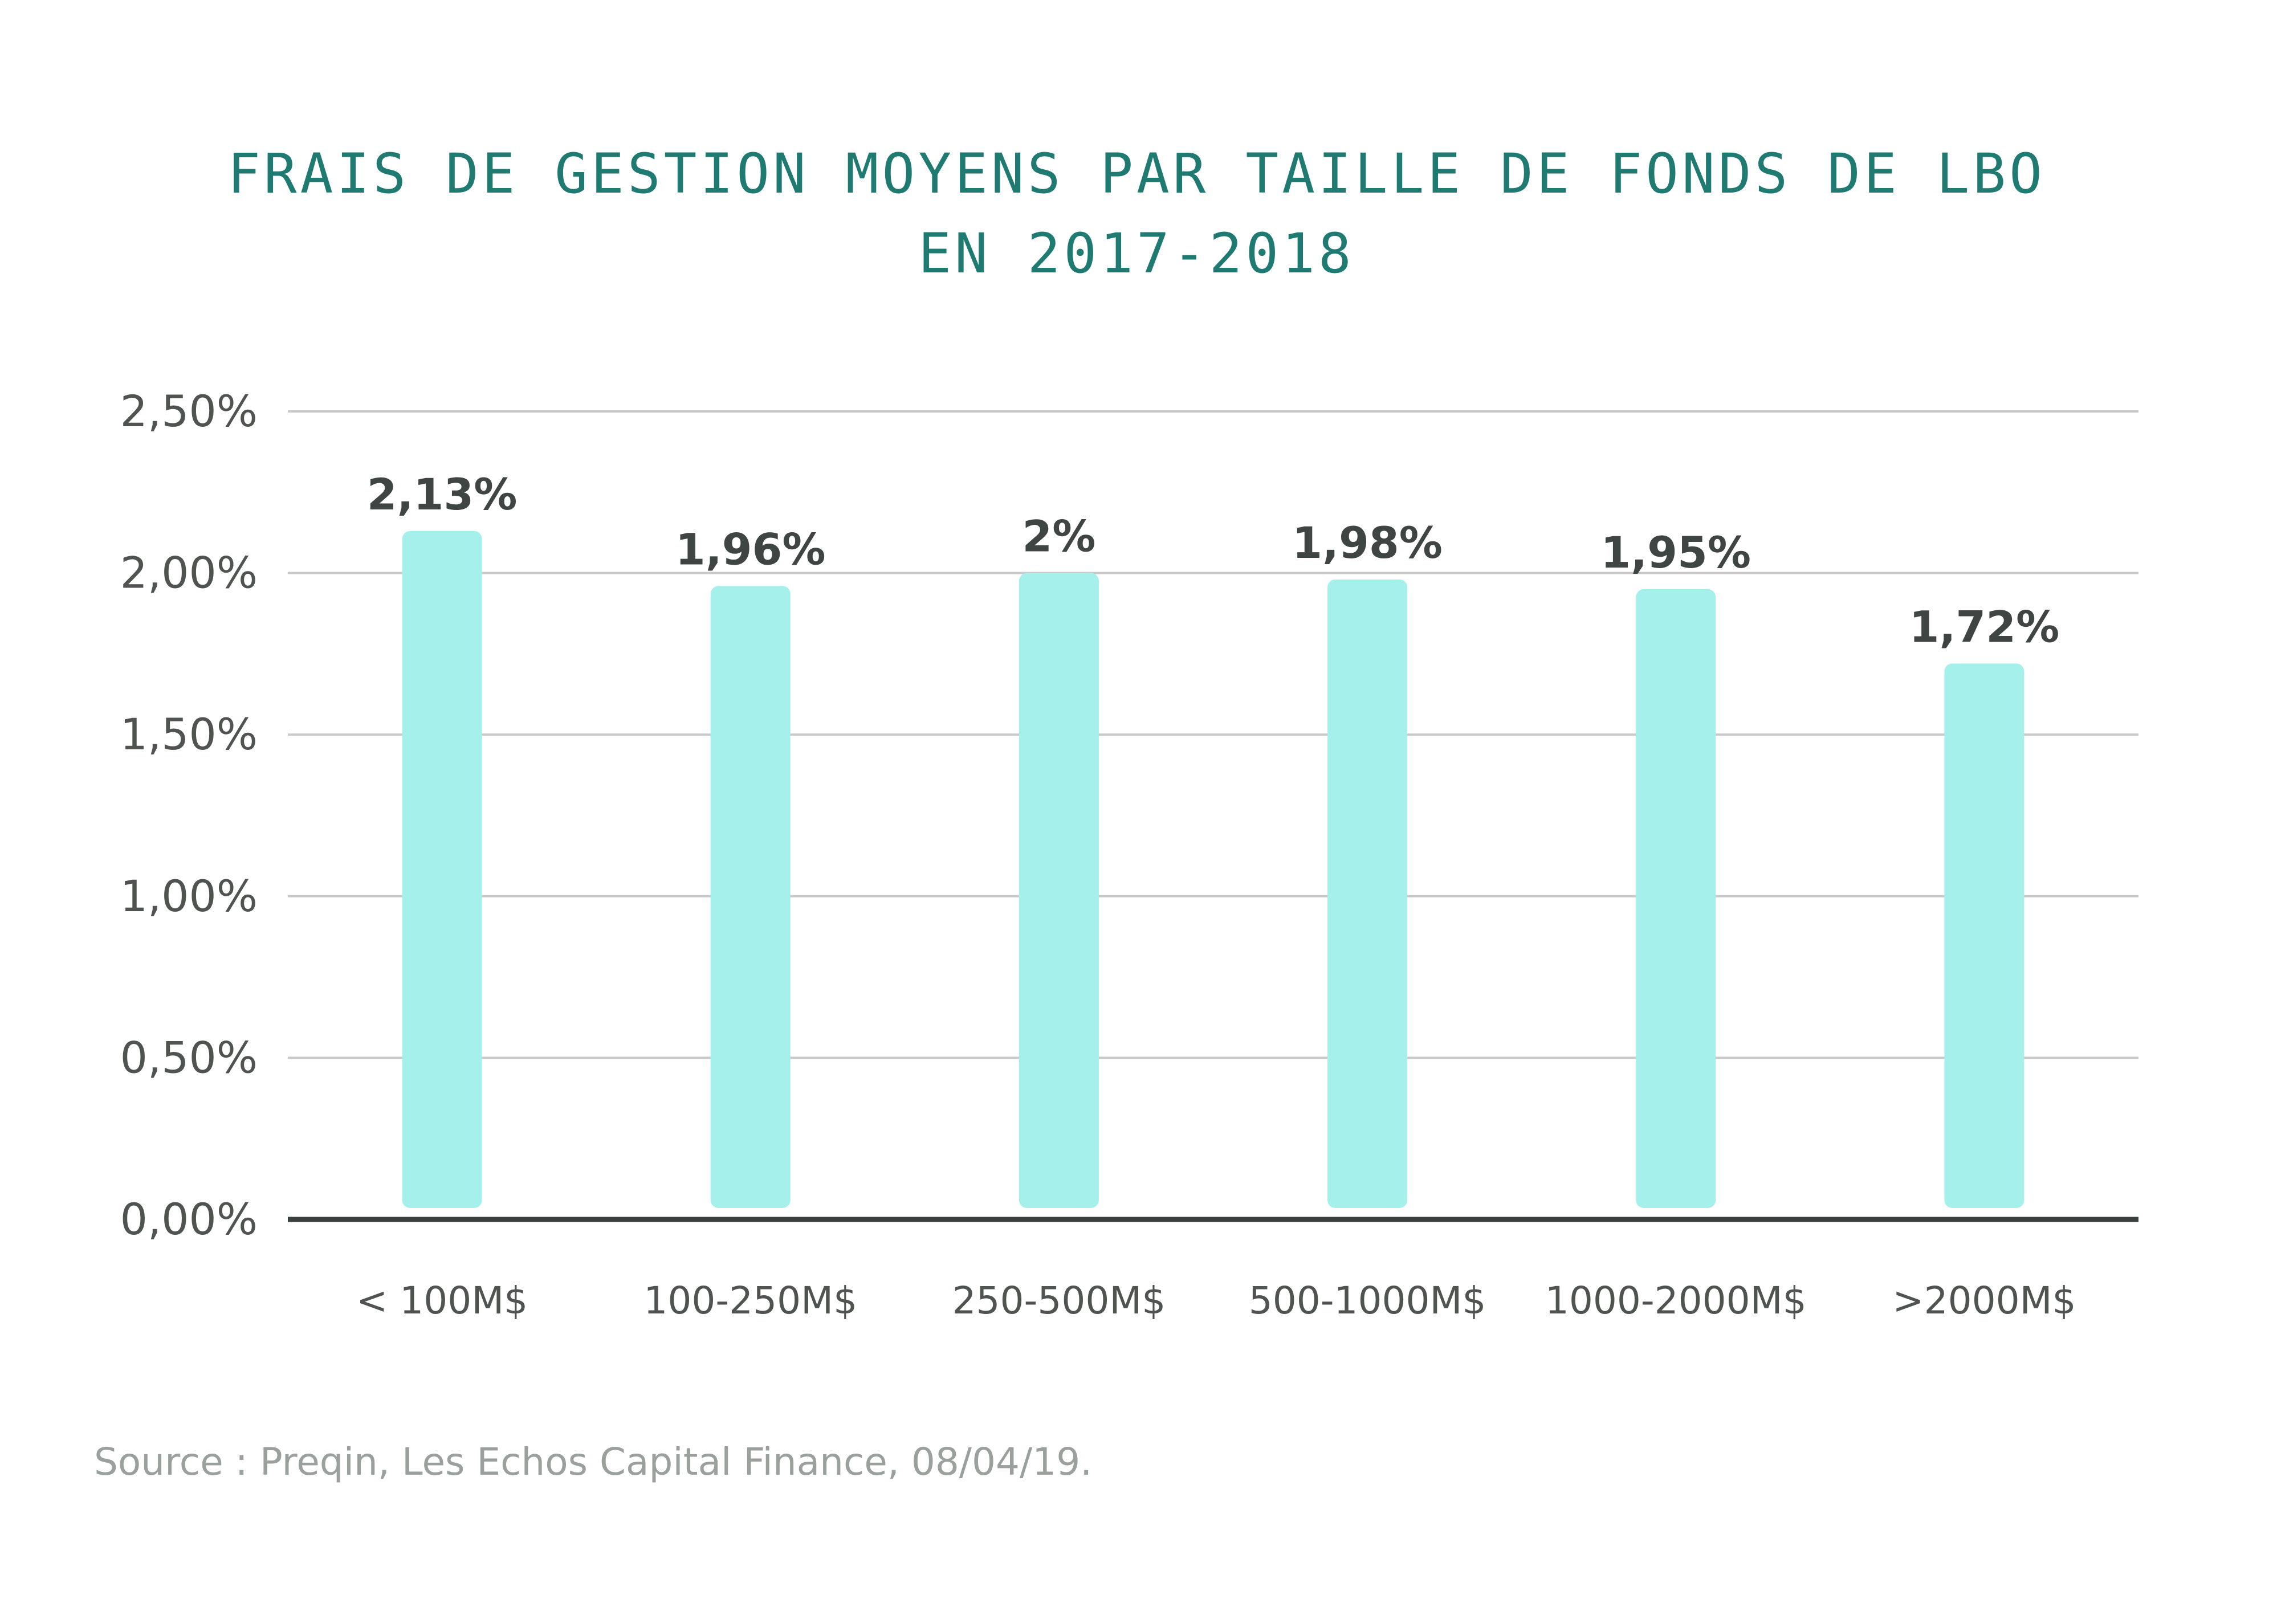 The image size is (2273, 1624). What do you see at coordinates (1213, 560) in the screenshot?
I see `data-labels: 2,13% 1,96% 2% 1,98% 1,95% 1,72%` at bounding box center [1213, 560].